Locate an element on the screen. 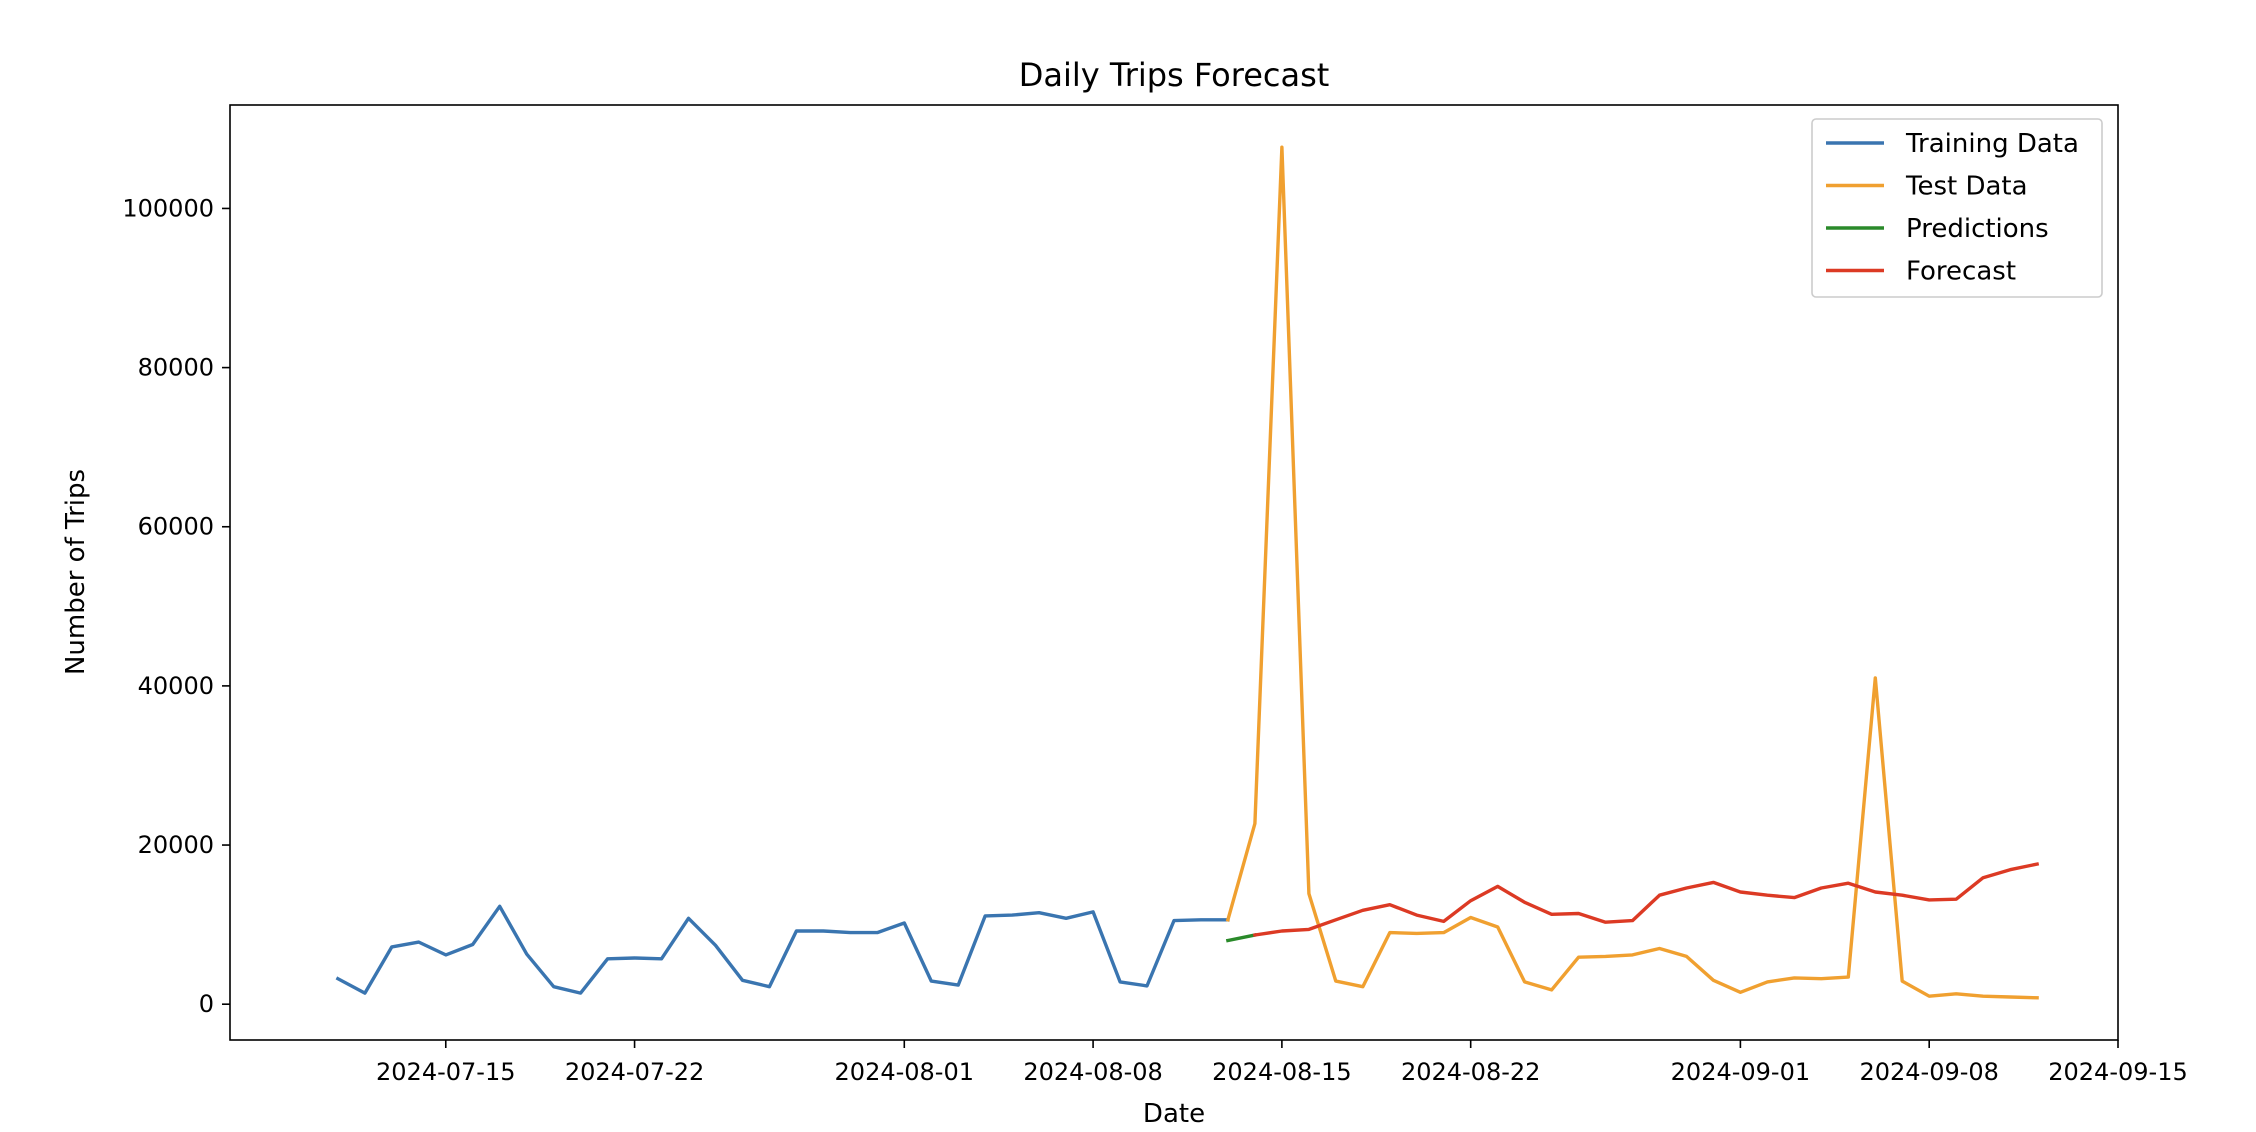  x-tick-label: 2024-08-08 is located at coordinates (1092, 1072).